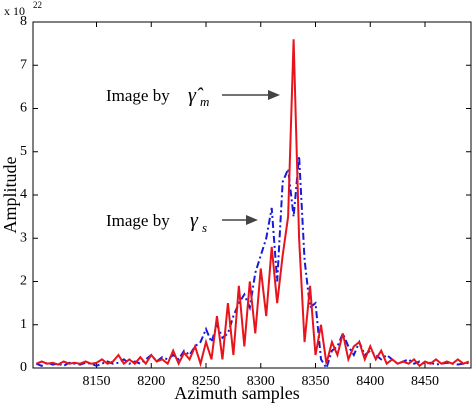 The image size is (474, 408). Describe the element at coordinates (206, 381) in the screenshot. I see `x-tick-label: 8250` at that location.